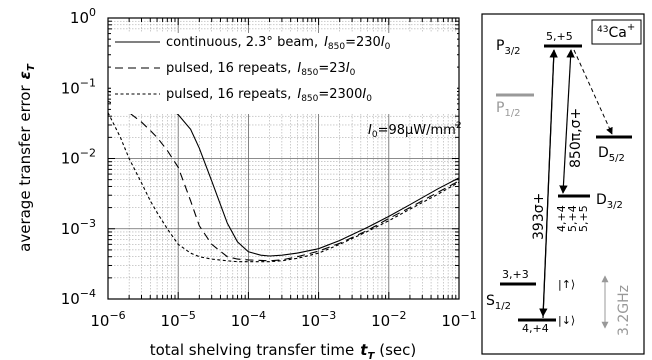  Describe the element at coordinates (188, 315) in the screenshot. I see `x-tick-exp: −5` at that location.